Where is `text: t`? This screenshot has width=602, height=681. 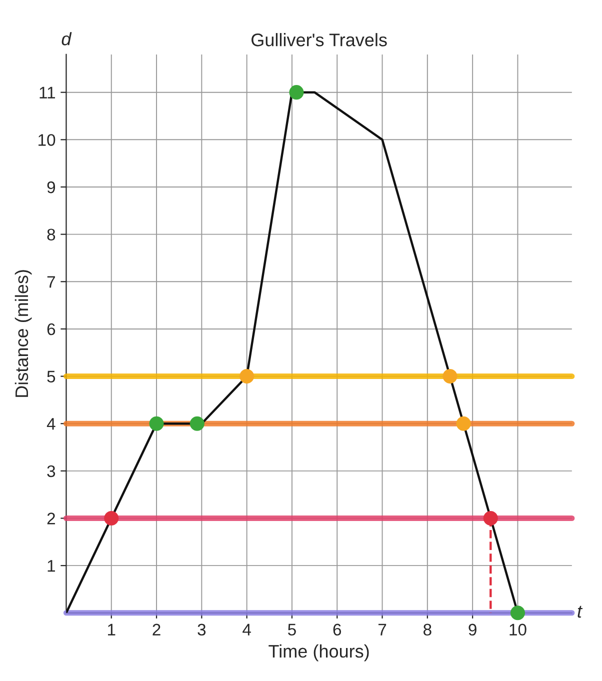
text: t is located at coordinates (580, 612).